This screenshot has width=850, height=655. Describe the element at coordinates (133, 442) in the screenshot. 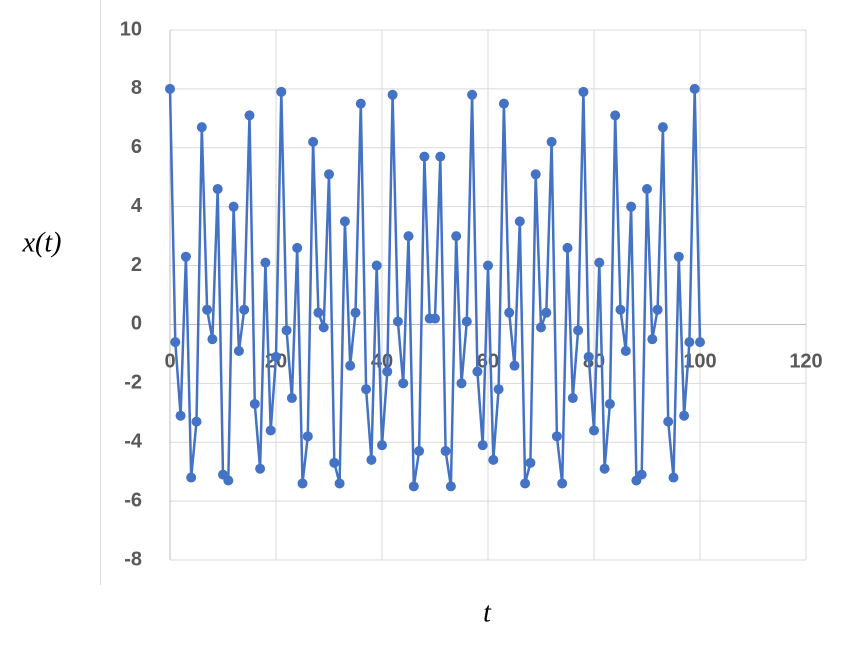

I see `y-tick-label: -4` at that location.